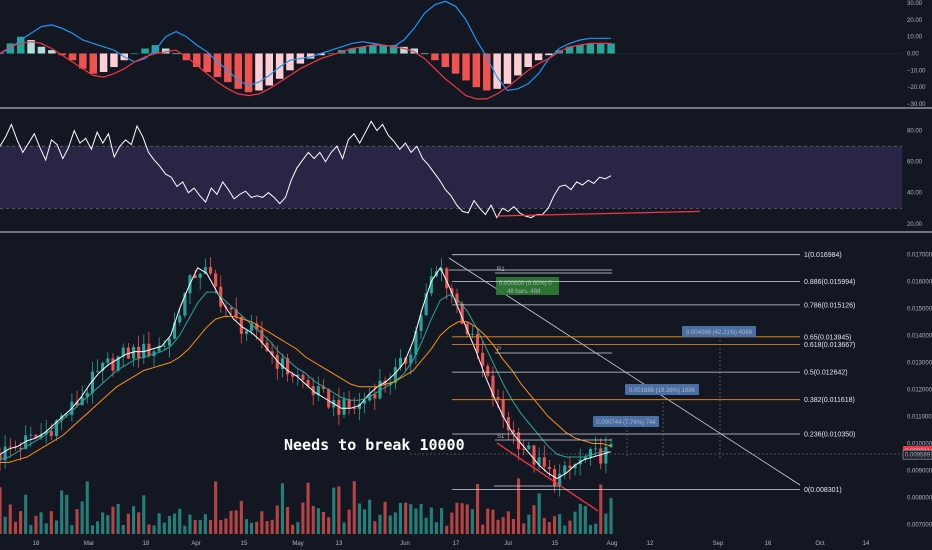  I want to click on time-tick-label: Sep, so click(718, 544).